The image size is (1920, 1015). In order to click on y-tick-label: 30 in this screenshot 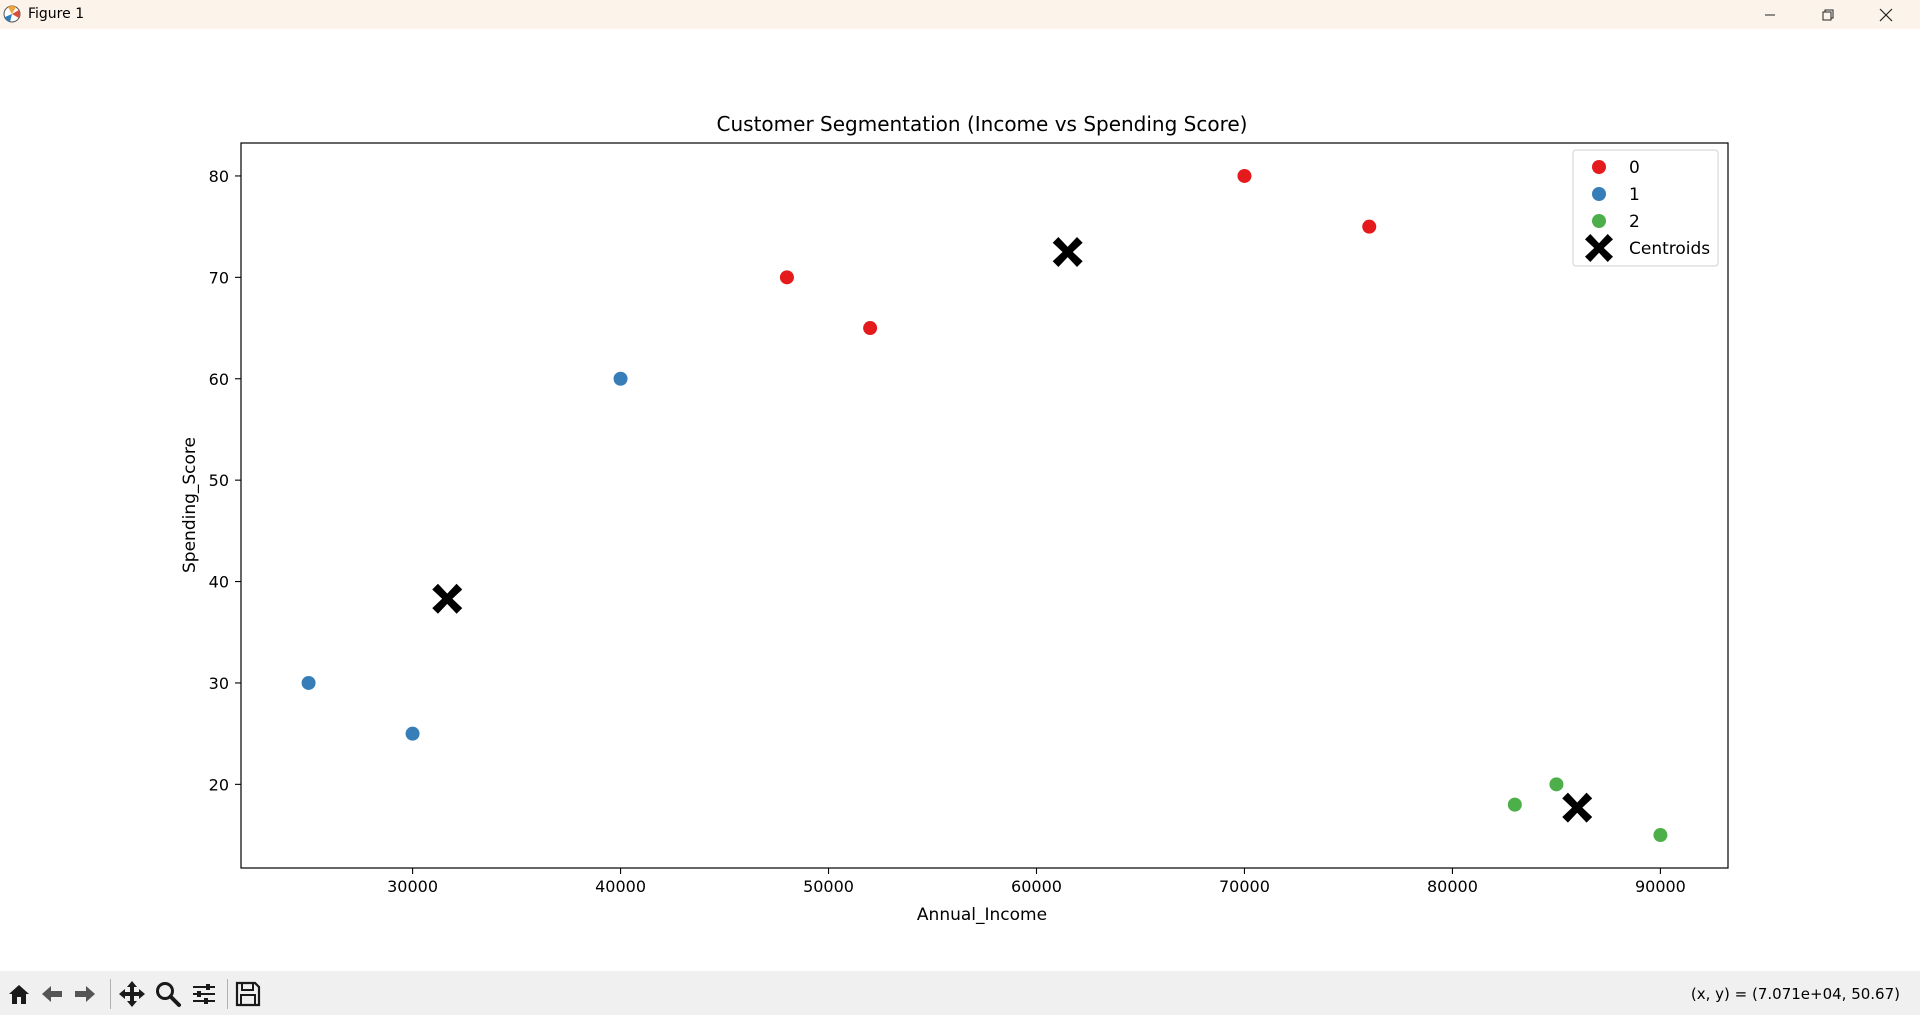, I will do `click(219, 683)`.